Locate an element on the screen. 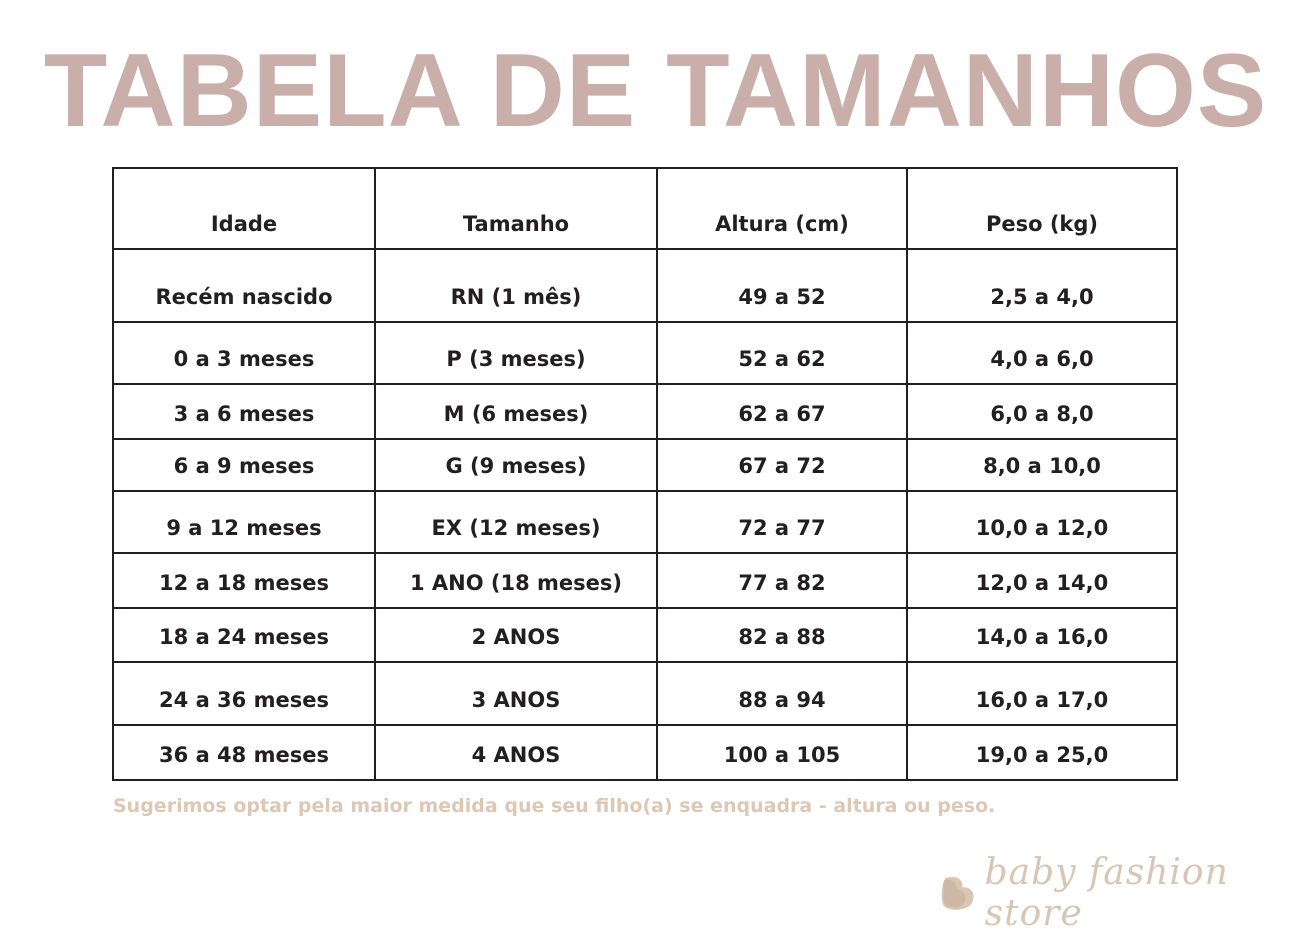  cell-altura: 49 a 52 is located at coordinates (782, 285).